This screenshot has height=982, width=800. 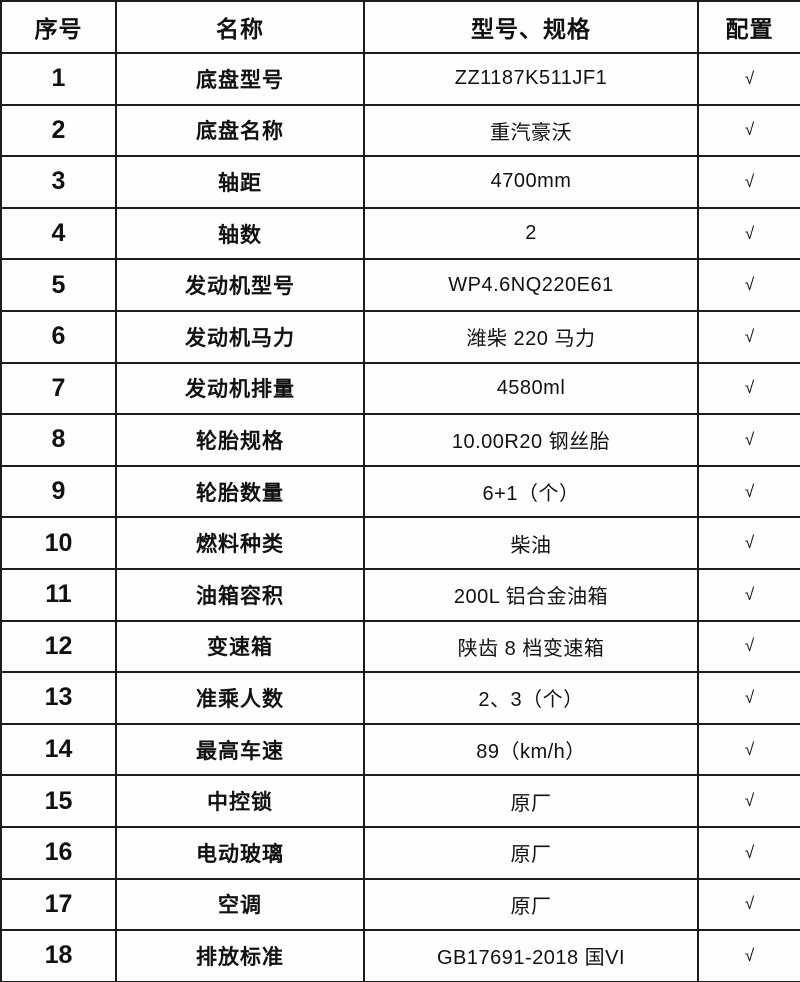 What do you see at coordinates (240, 233) in the screenshot?
I see `item-name-cell: 轴数` at bounding box center [240, 233].